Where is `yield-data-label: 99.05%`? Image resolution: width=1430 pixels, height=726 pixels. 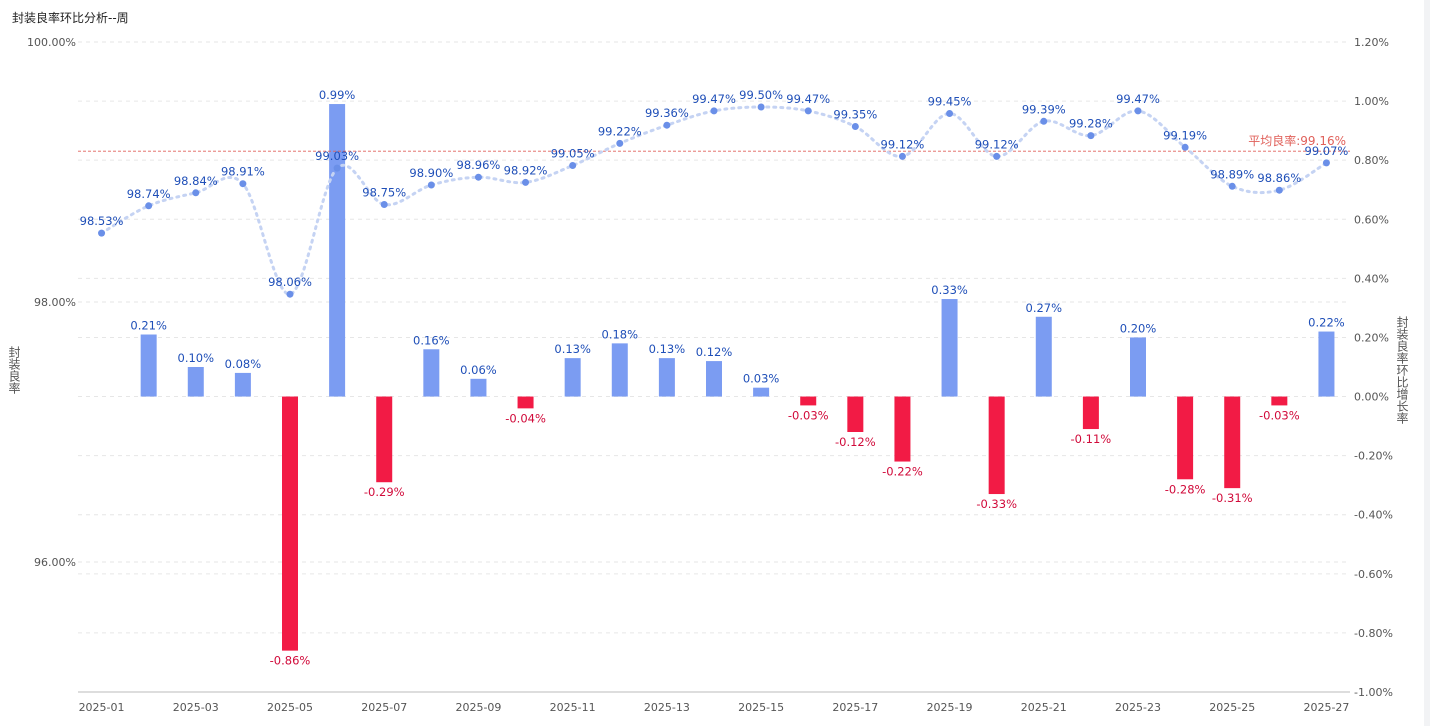 yield-data-label: 99.05% is located at coordinates (573, 154).